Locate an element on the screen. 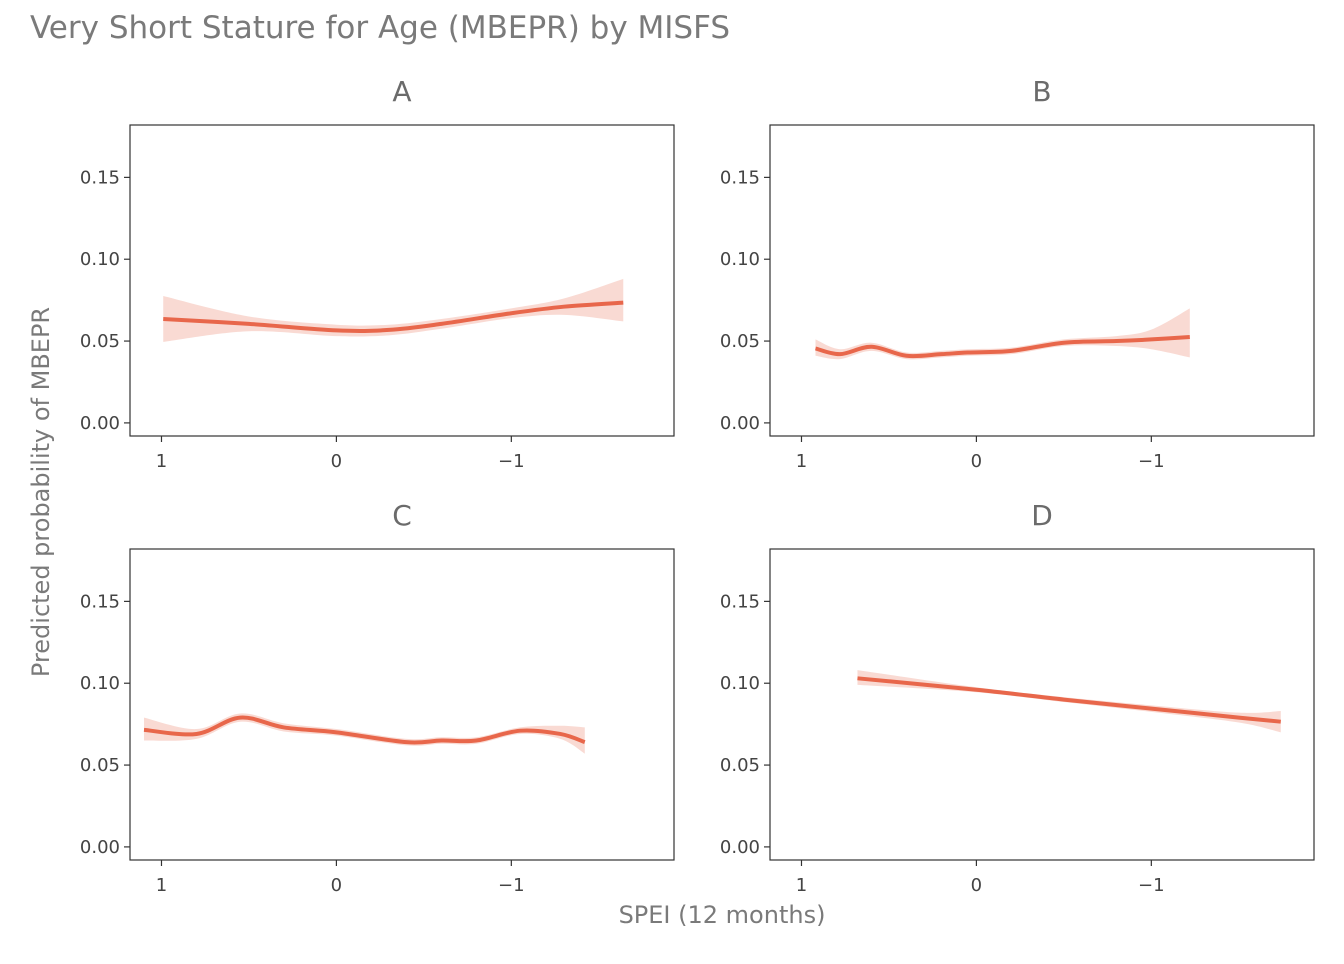  panel-label: D is located at coordinates (1042, 515).